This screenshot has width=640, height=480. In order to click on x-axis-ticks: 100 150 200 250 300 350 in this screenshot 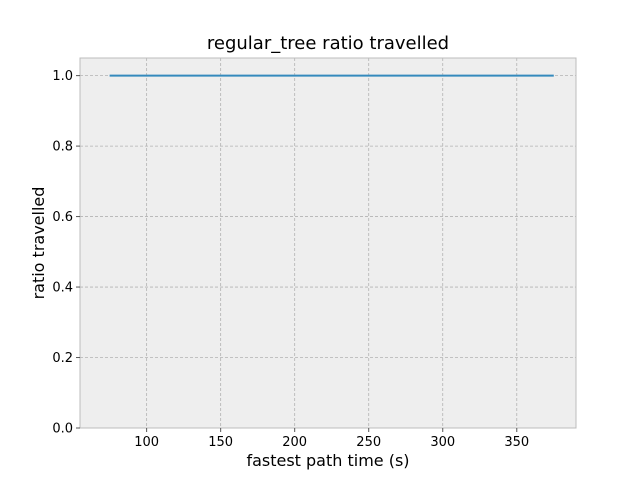, I will do `click(331, 439)`.